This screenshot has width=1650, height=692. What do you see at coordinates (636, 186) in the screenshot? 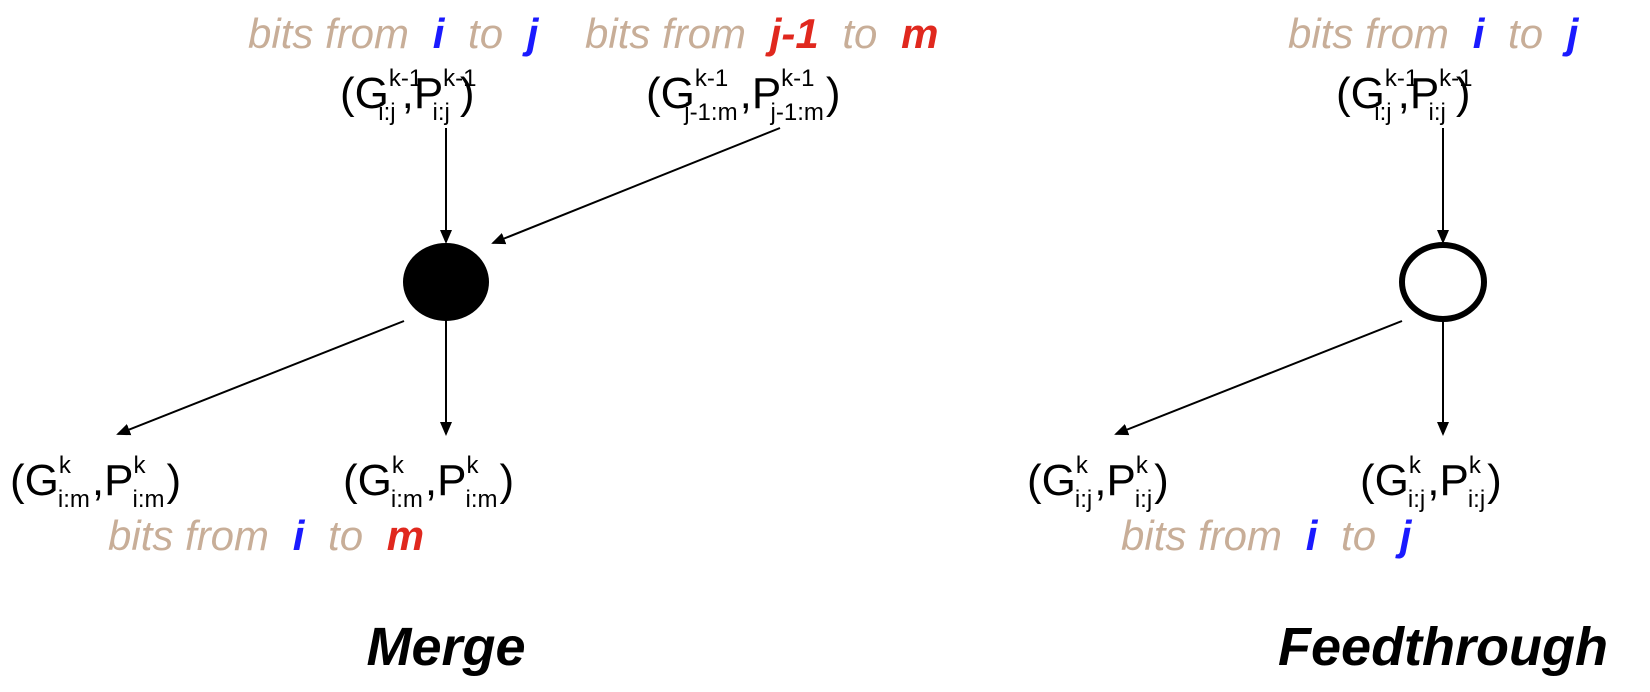
I see `merge-arrow-in-diagonal` at bounding box center [636, 186].